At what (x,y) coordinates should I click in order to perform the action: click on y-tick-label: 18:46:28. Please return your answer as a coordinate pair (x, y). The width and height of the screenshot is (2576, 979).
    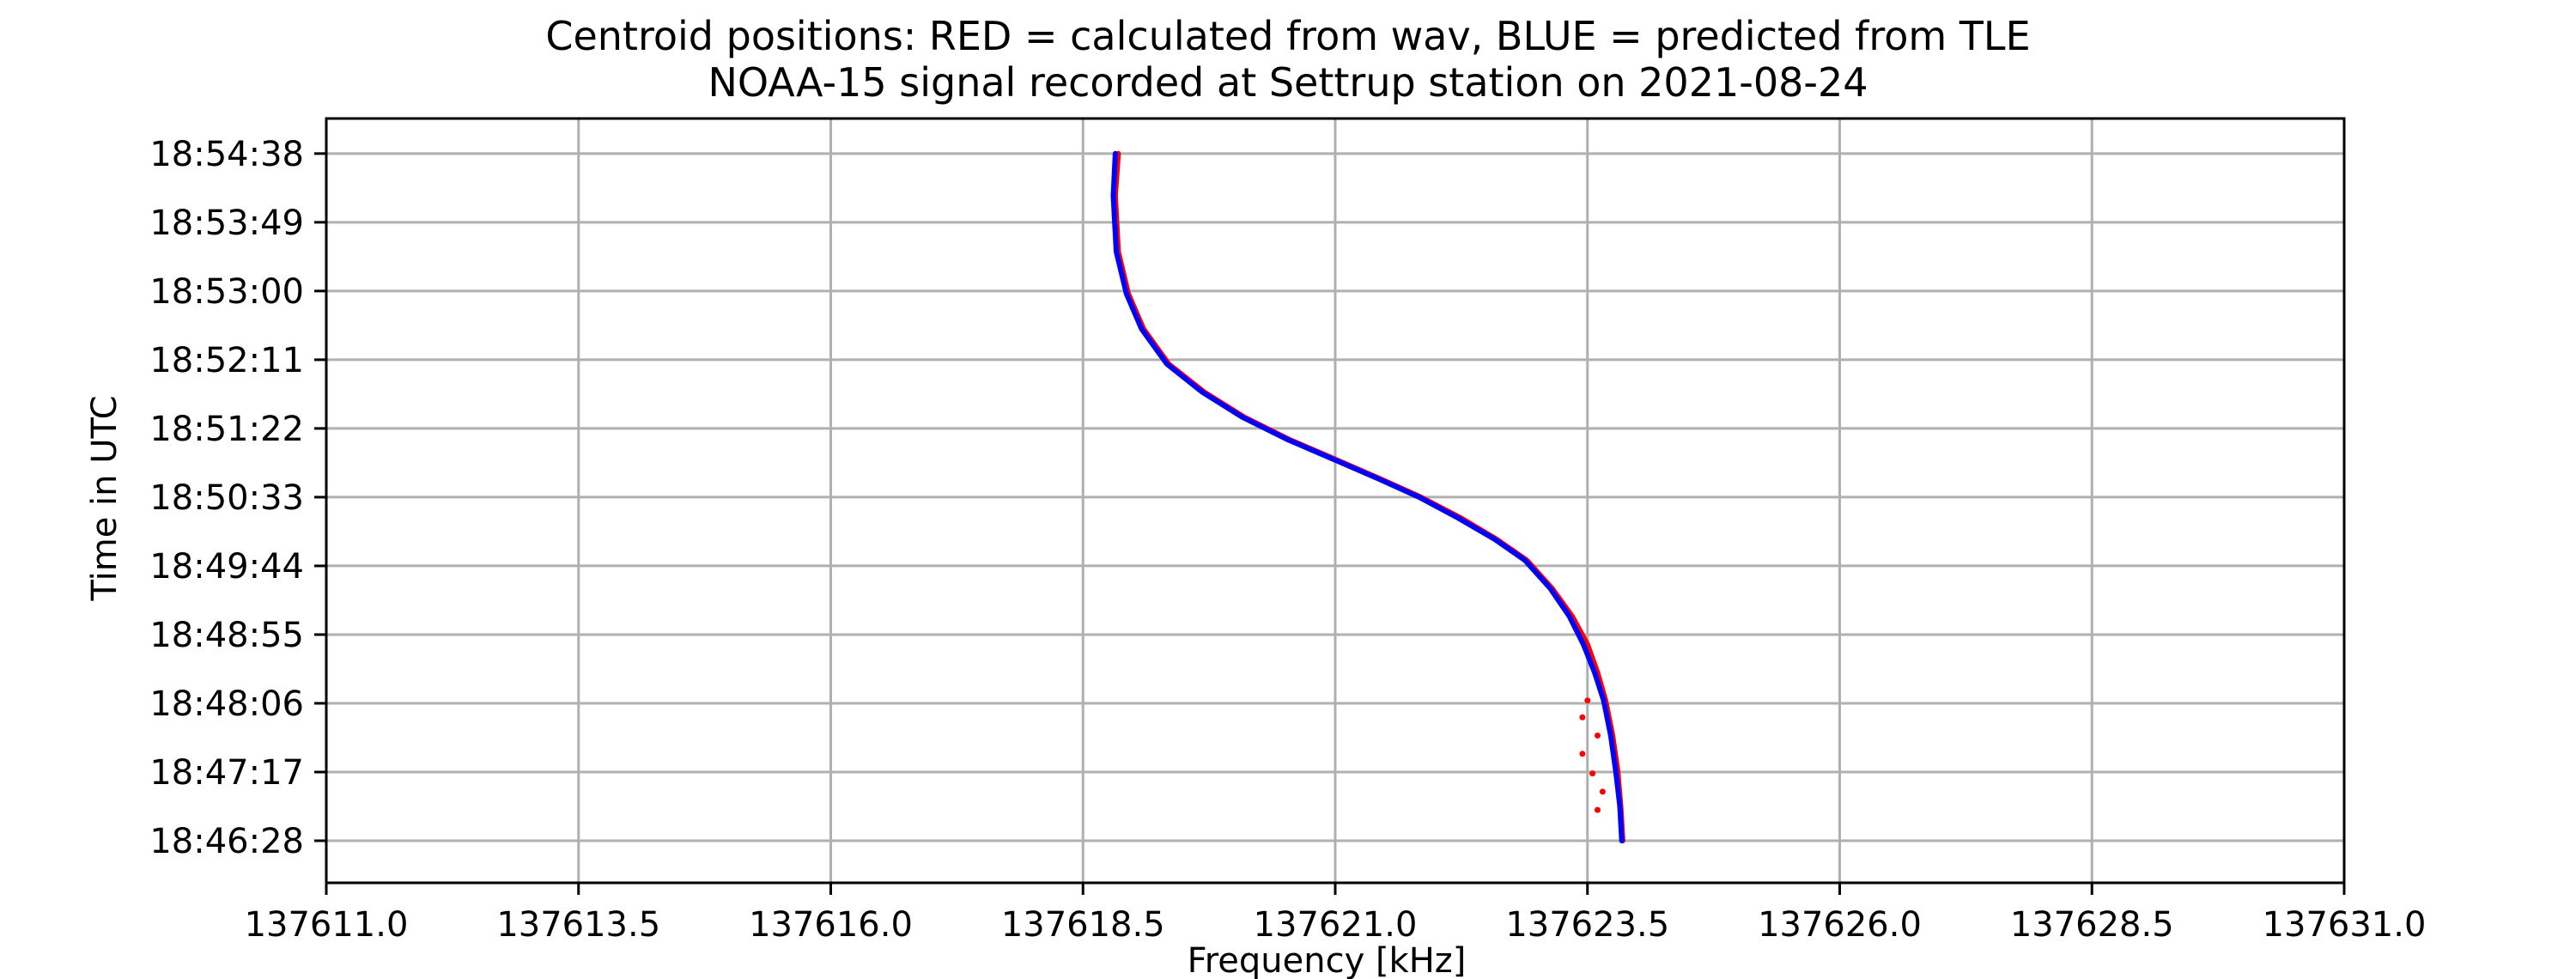
    Looking at the image, I should click on (227, 841).